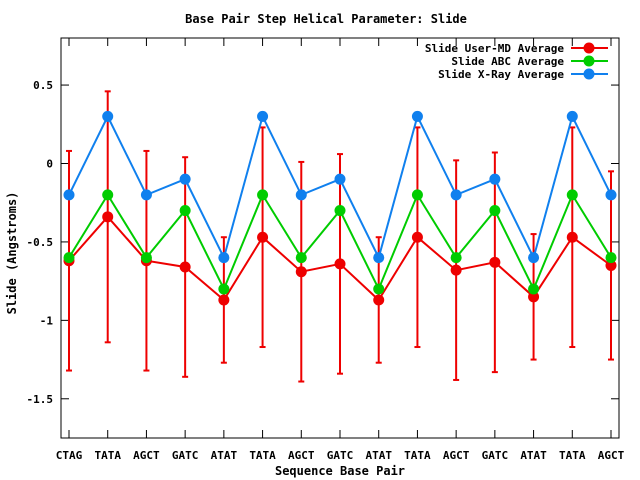 The height and width of the screenshot is (480, 640). I want to click on y-tick-label: -0.5, so click(40, 242).